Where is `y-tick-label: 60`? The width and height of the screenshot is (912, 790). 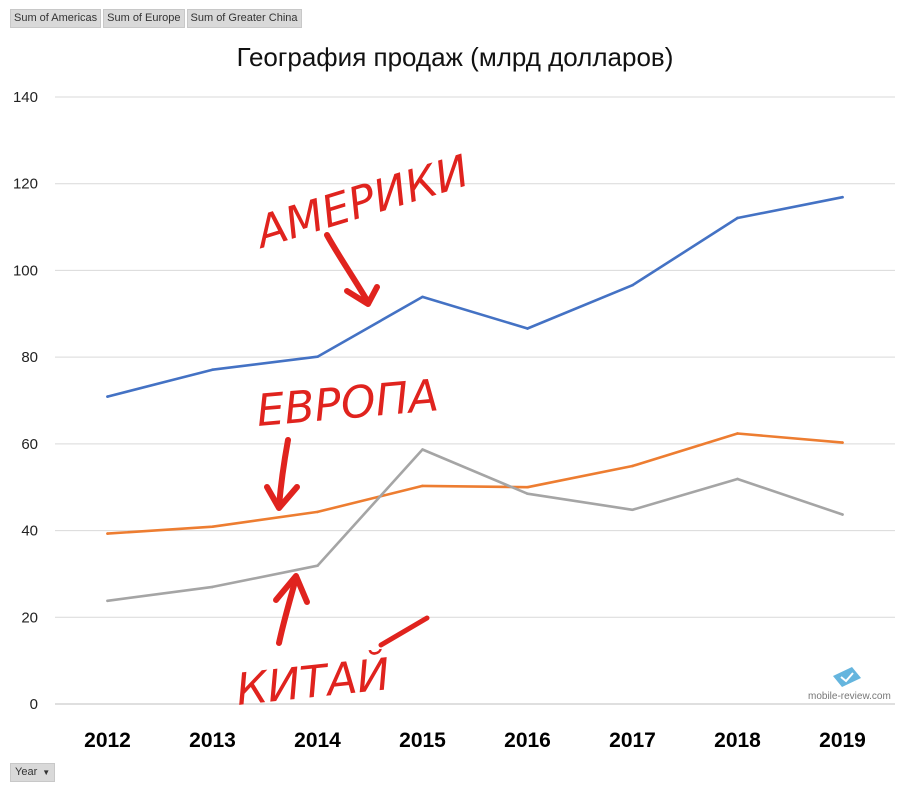
y-tick-label: 60 is located at coordinates (29, 444).